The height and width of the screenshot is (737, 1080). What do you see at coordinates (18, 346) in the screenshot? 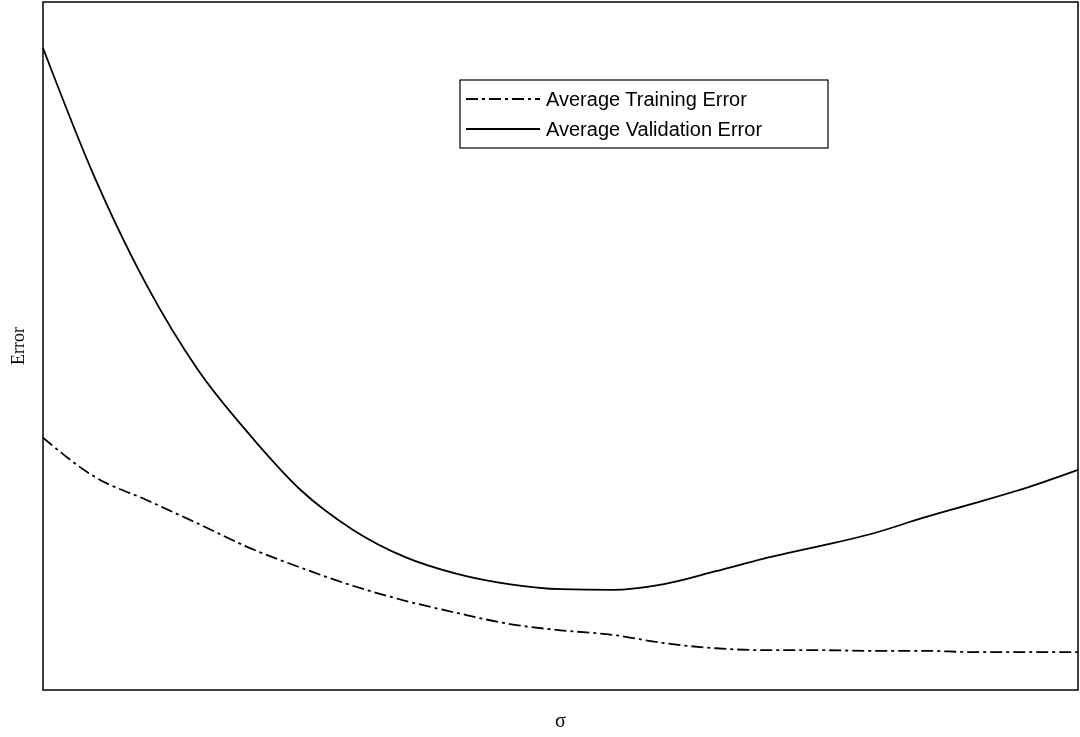
I see `y-axis-title: Error` at bounding box center [18, 346].